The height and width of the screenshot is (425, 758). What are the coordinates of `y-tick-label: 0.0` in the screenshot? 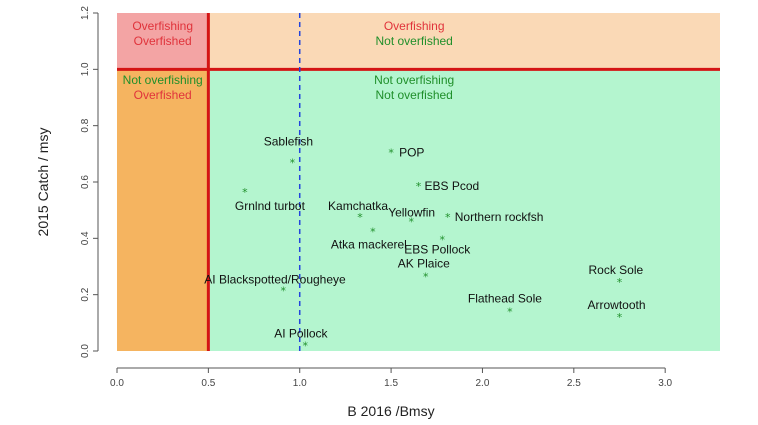 It's located at (85, 351).